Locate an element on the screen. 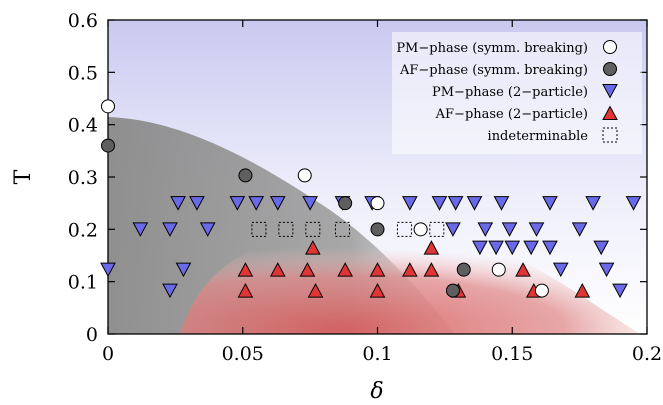  y-tick-label: 0.6 is located at coordinates (83, 21).